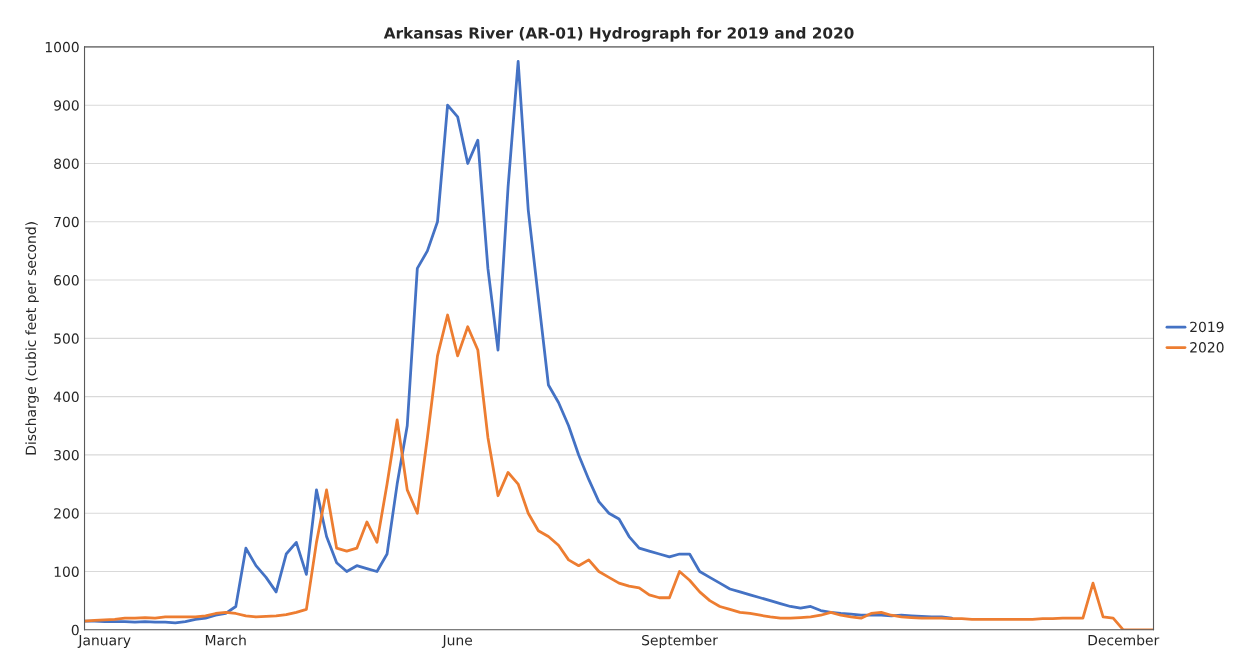  I want to click on legend-label: 2020, so click(1207, 347).